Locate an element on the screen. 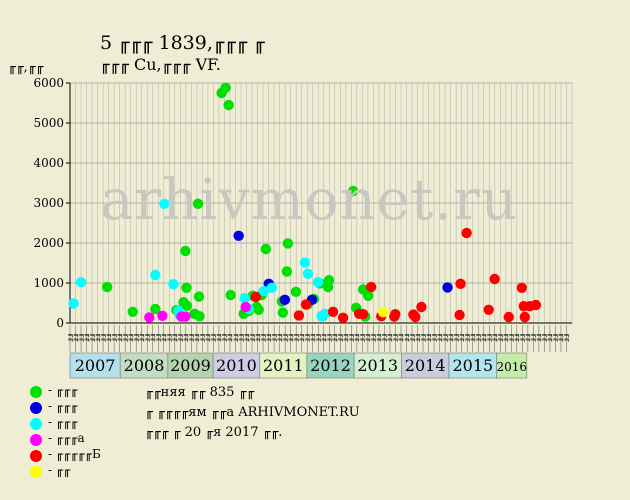 This screenshot has width=630, height=500. y-axis-label: ╓╓,╓╓ is located at coordinates (26, 67).